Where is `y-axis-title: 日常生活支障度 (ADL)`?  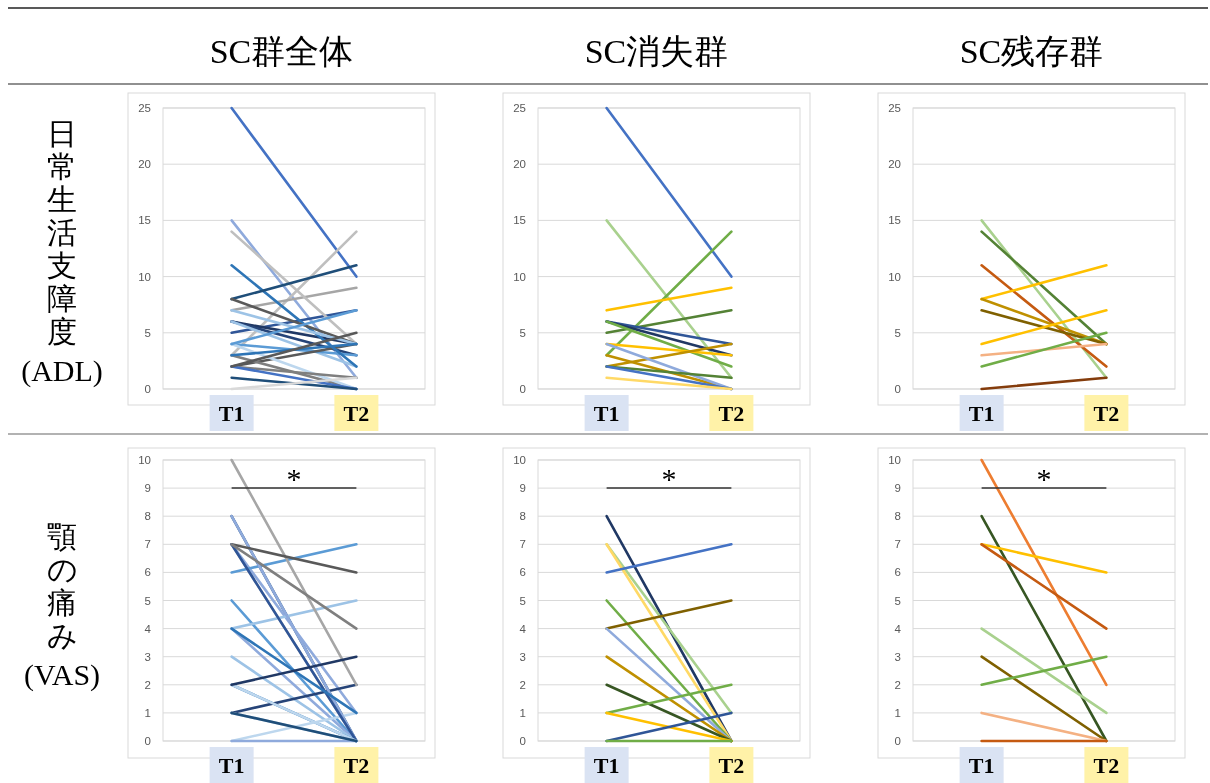
y-axis-title: 日常生活支障度 (ADL) is located at coordinates (62, 252).